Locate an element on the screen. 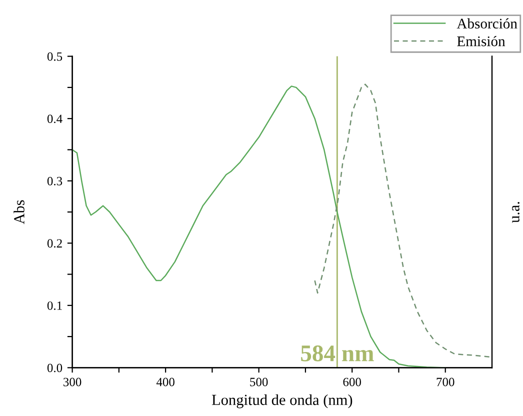 This screenshot has width=523, height=416. y-axis-title: Abs is located at coordinates (19, 212).